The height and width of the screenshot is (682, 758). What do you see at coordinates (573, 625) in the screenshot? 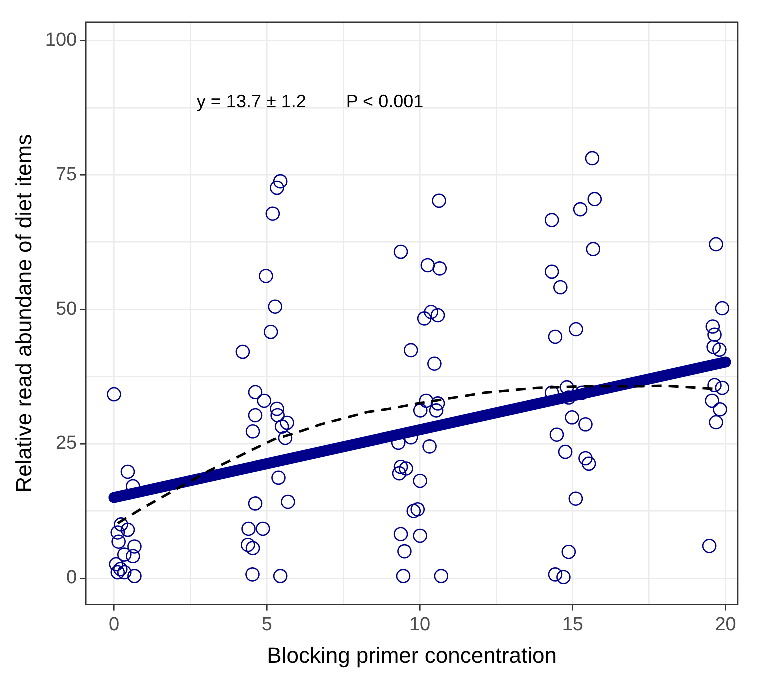
I see `x-tick-label: 15` at bounding box center [573, 625].